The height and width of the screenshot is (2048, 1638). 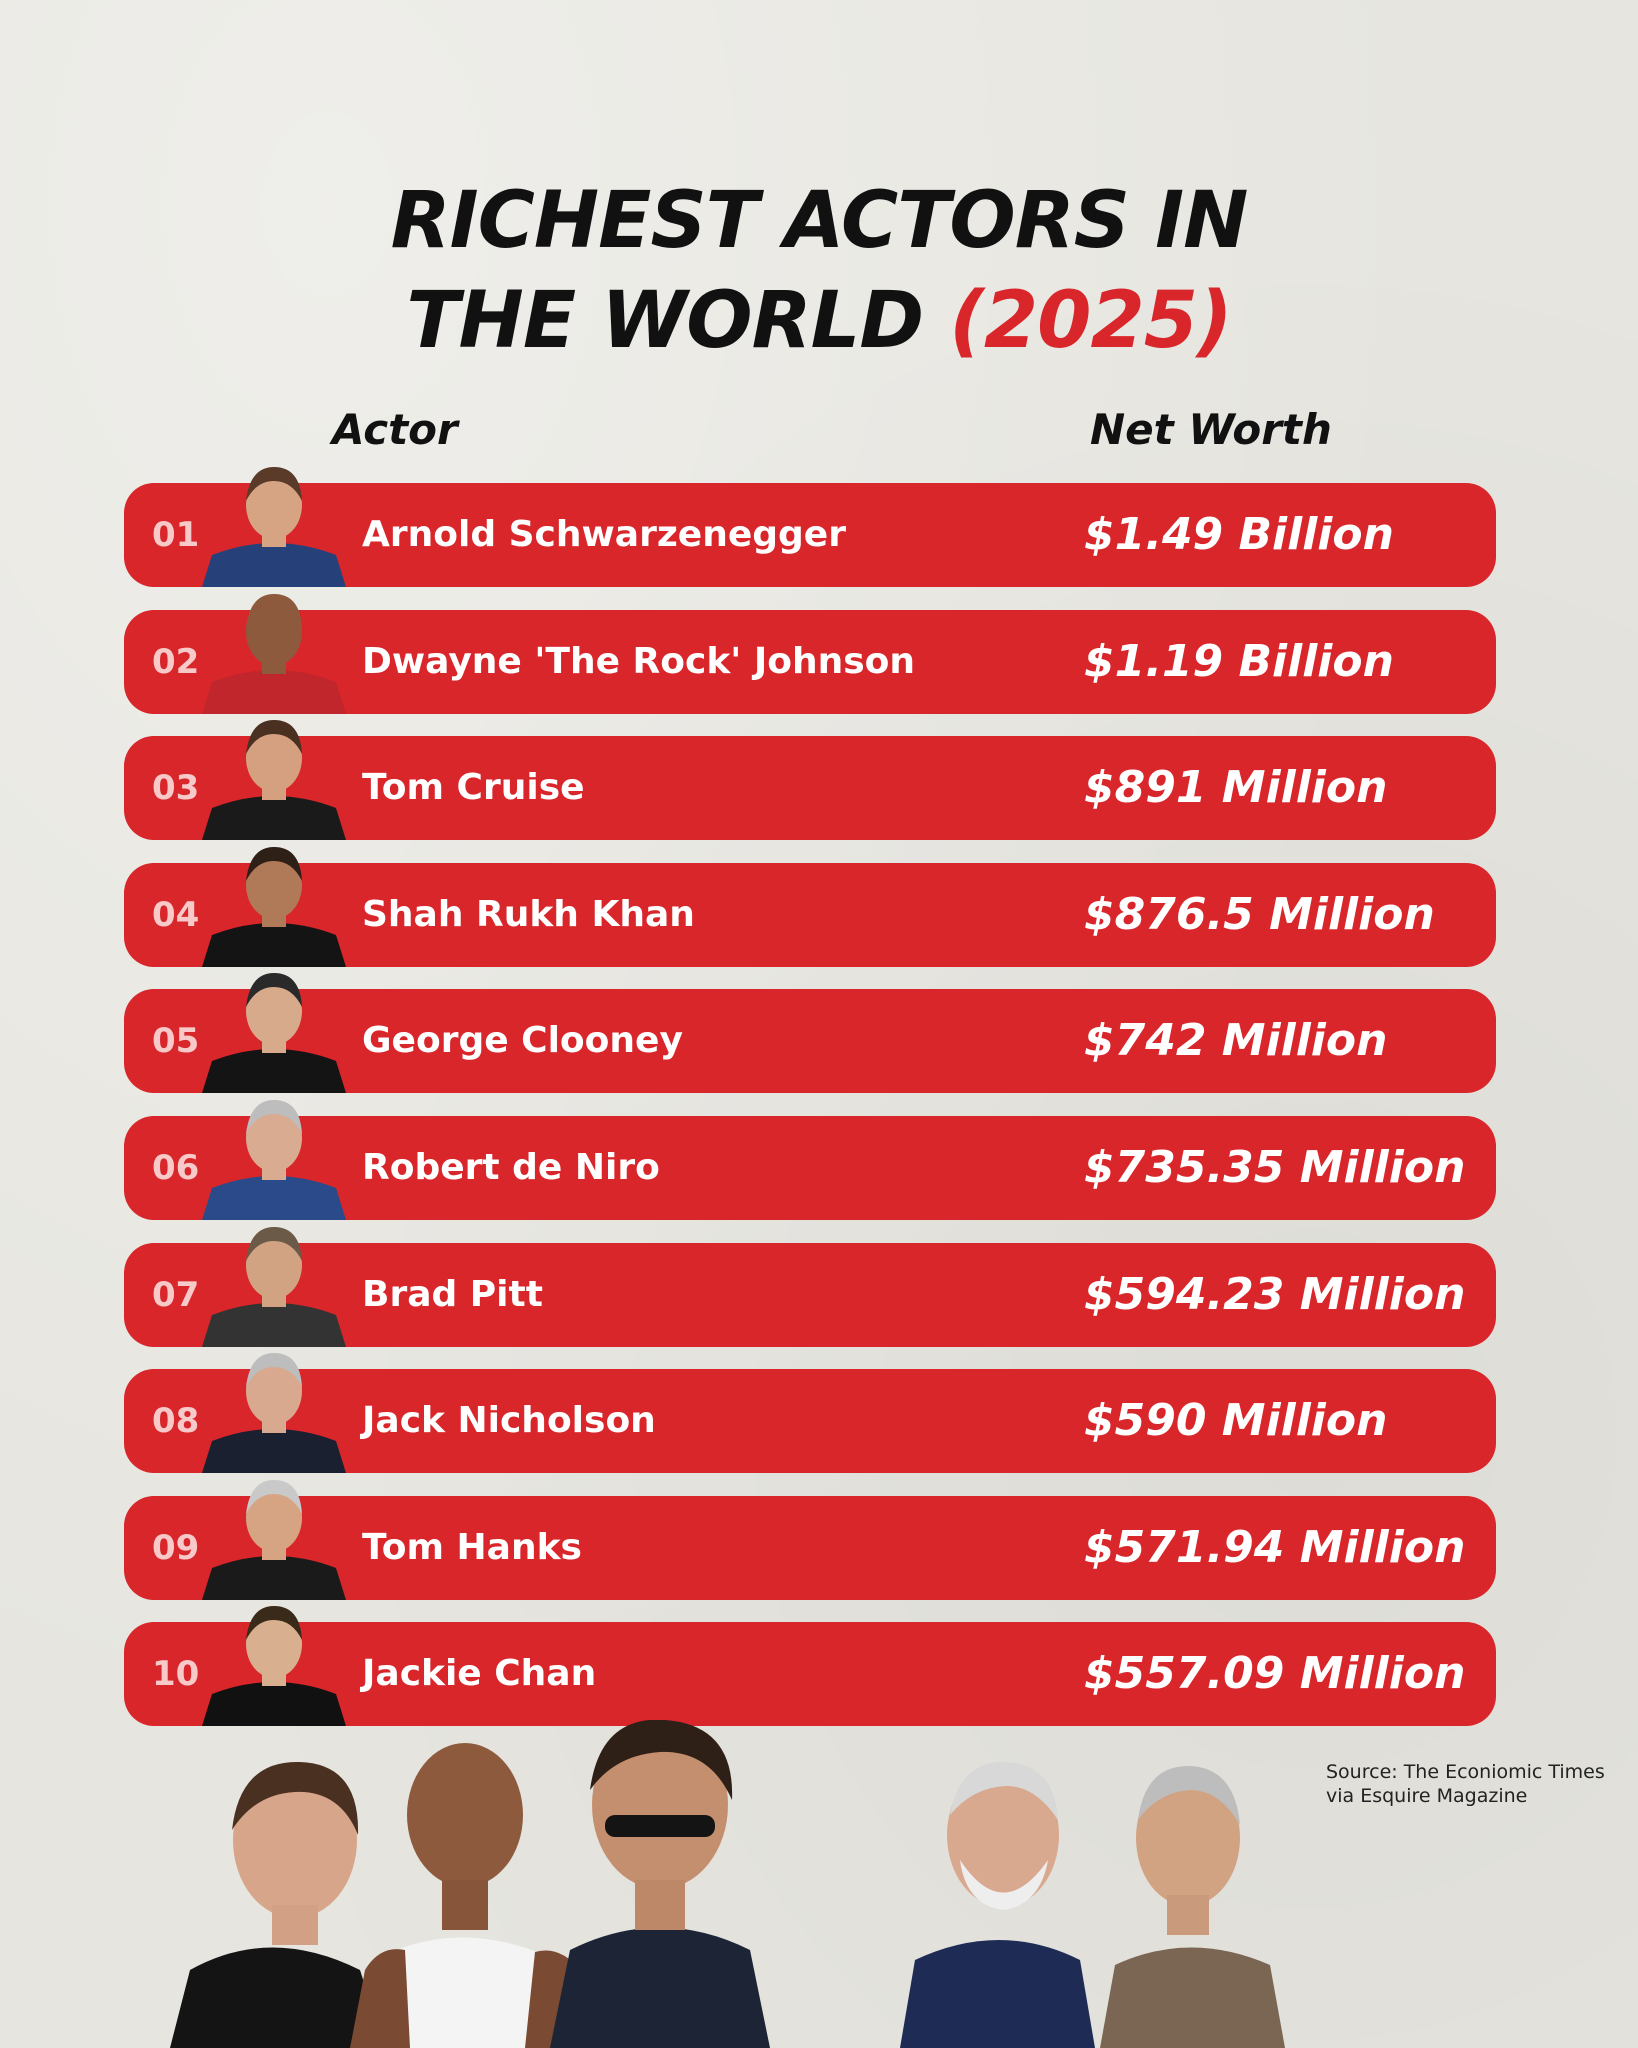 I want to click on actor-name: Robert de Niro, so click(x=511, y=1167).